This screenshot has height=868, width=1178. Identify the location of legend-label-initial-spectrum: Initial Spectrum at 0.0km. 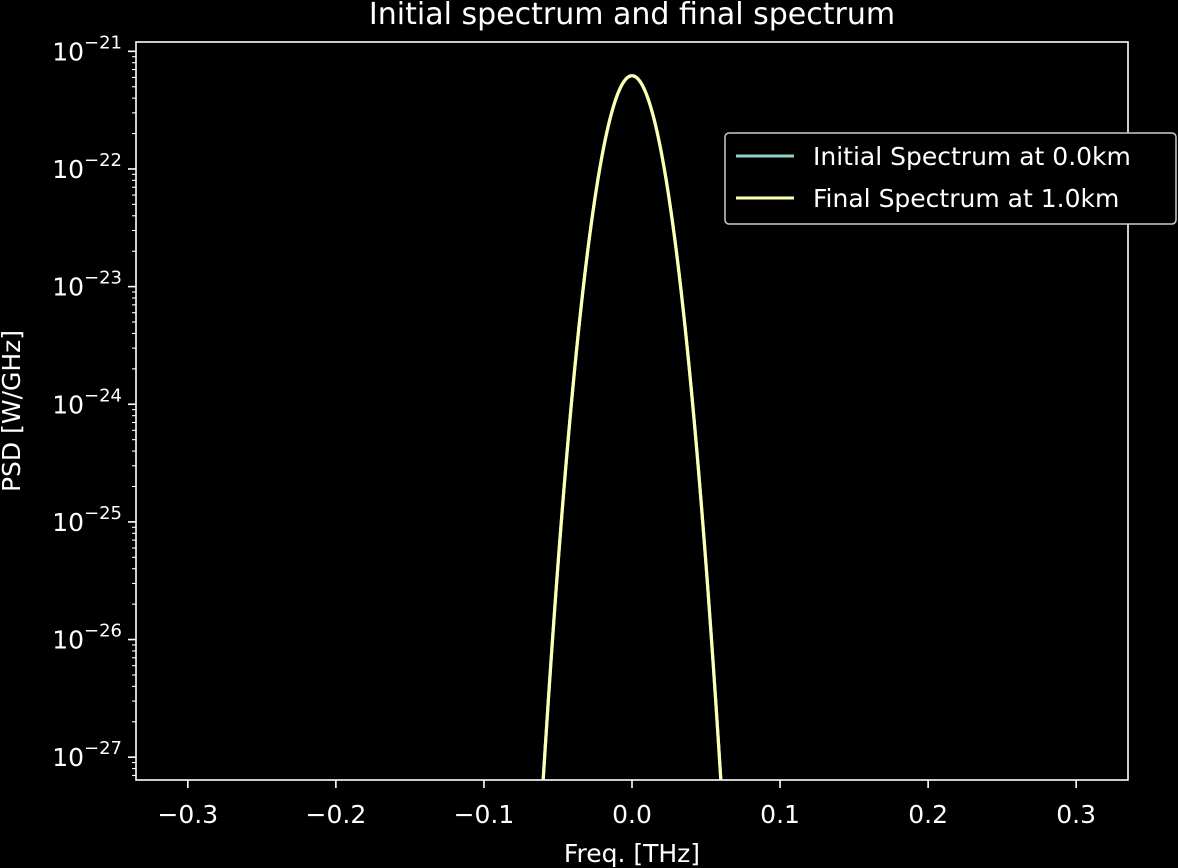
(972, 156).